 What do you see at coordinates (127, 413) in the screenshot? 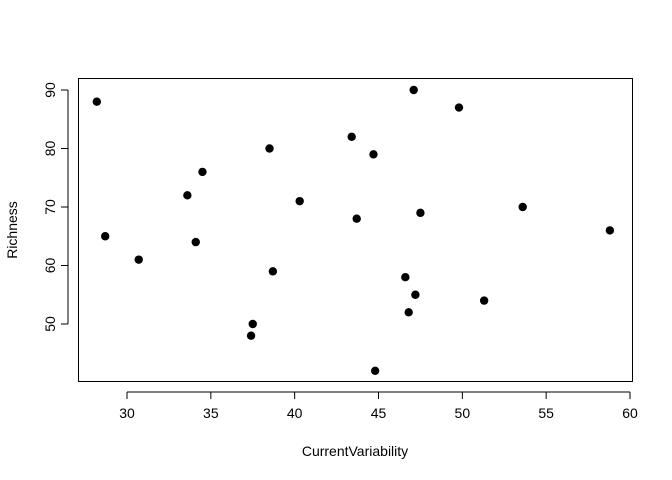
I see `x-tick-label: 30` at bounding box center [127, 413].